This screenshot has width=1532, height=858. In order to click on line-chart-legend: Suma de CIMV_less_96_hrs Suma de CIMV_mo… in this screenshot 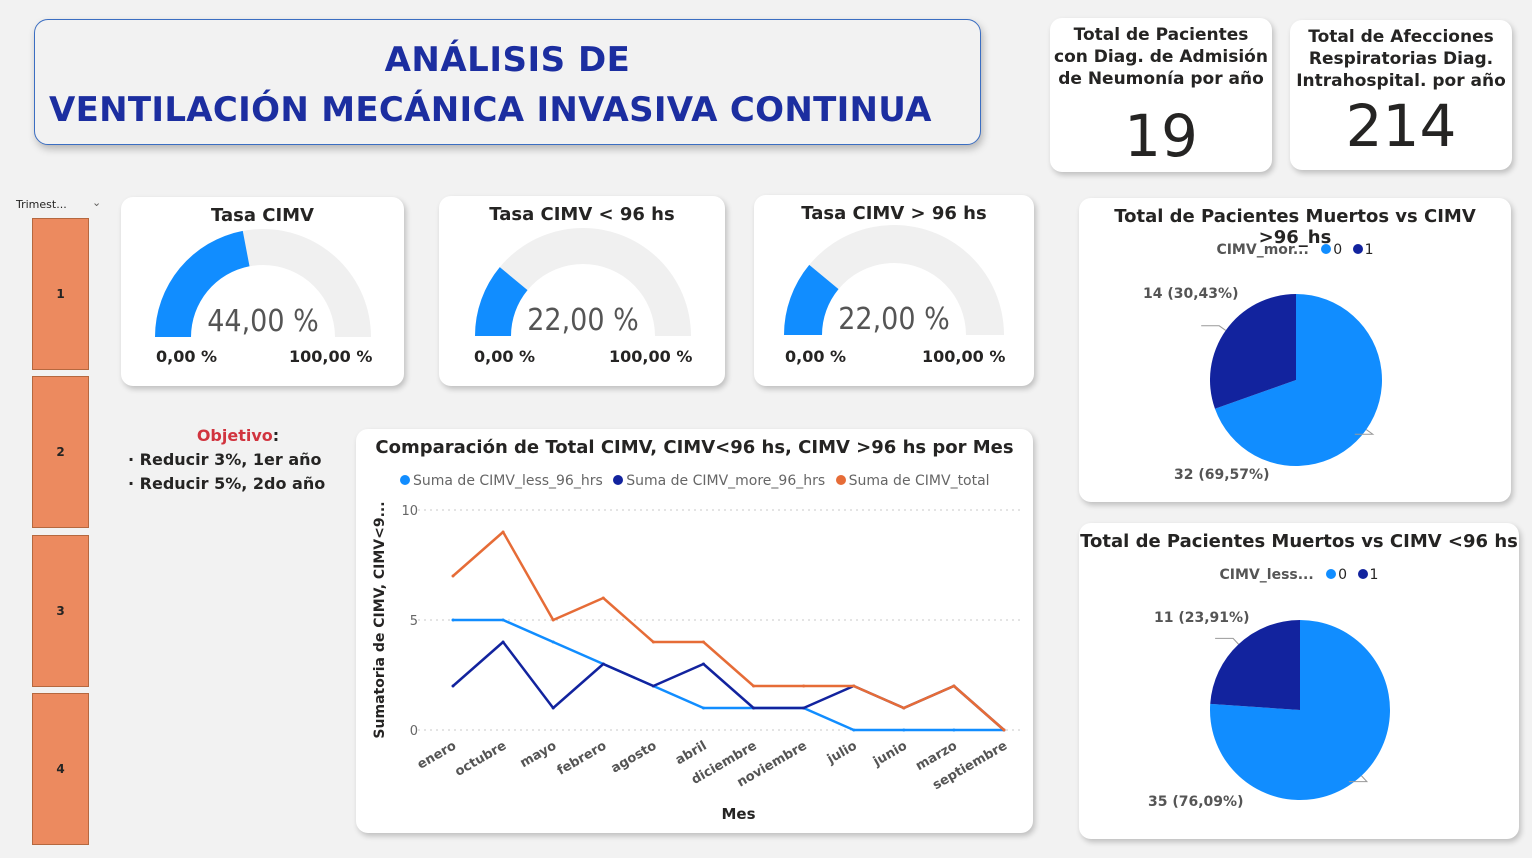, I will do `click(698, 481)`.